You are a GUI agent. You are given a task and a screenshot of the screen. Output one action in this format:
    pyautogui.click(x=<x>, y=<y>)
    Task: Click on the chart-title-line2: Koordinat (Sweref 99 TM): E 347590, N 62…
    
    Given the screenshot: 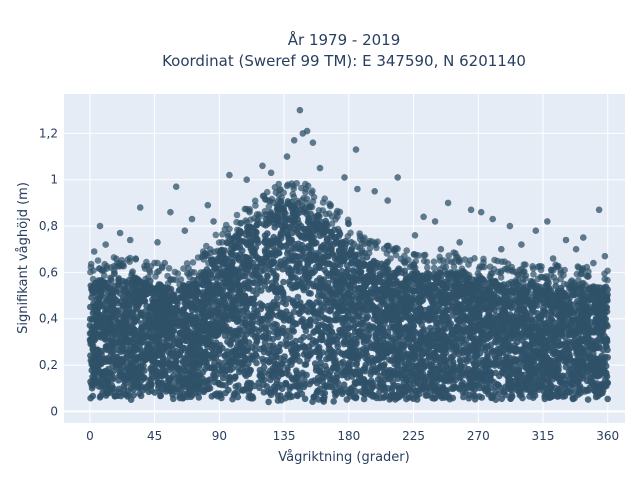 What is the action you would take?
    pyautogui.click(x=344, y=61)
    